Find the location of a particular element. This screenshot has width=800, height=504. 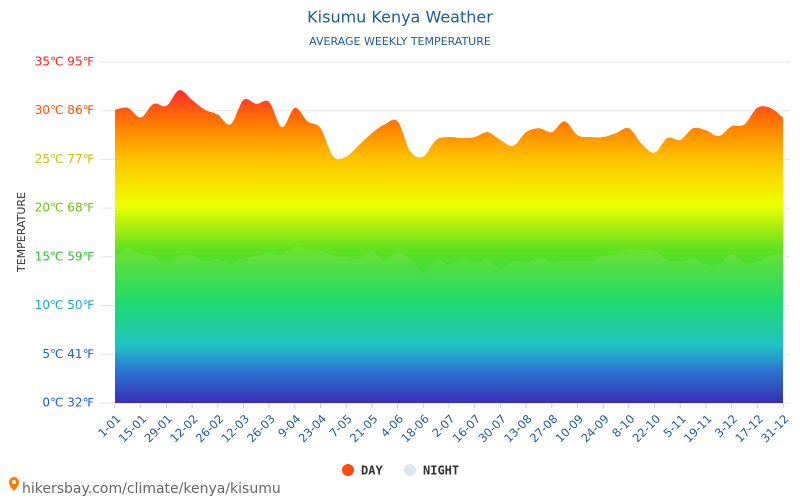

x-tick-label: 21-05 is located at coordinates (364, 429).